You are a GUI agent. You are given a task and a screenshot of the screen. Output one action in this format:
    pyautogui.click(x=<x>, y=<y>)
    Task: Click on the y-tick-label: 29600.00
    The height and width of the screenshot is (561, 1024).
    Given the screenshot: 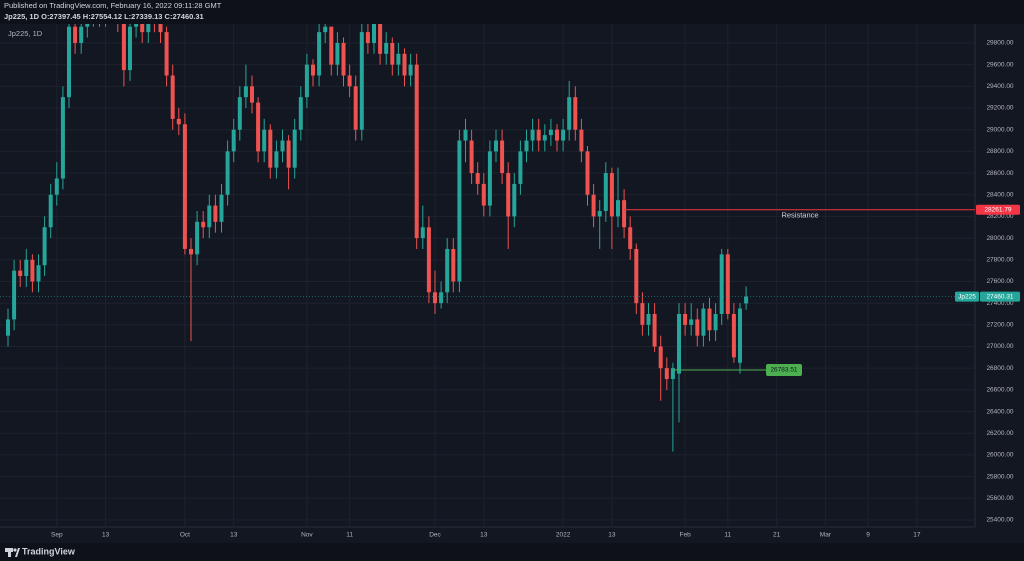 What is the action you would take?
    pyautogui.click(x=999, y=64)
    